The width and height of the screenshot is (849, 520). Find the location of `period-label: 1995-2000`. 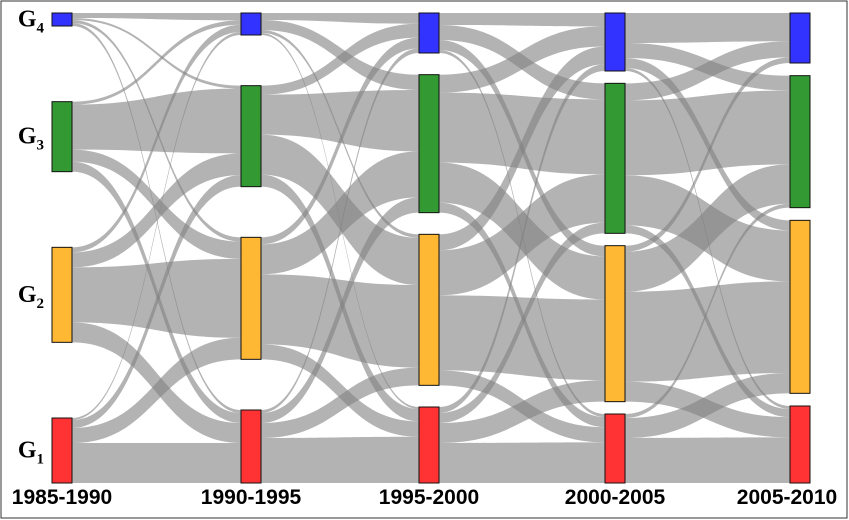

period-label: 1995-2000 is located at coordinates (429, 497).